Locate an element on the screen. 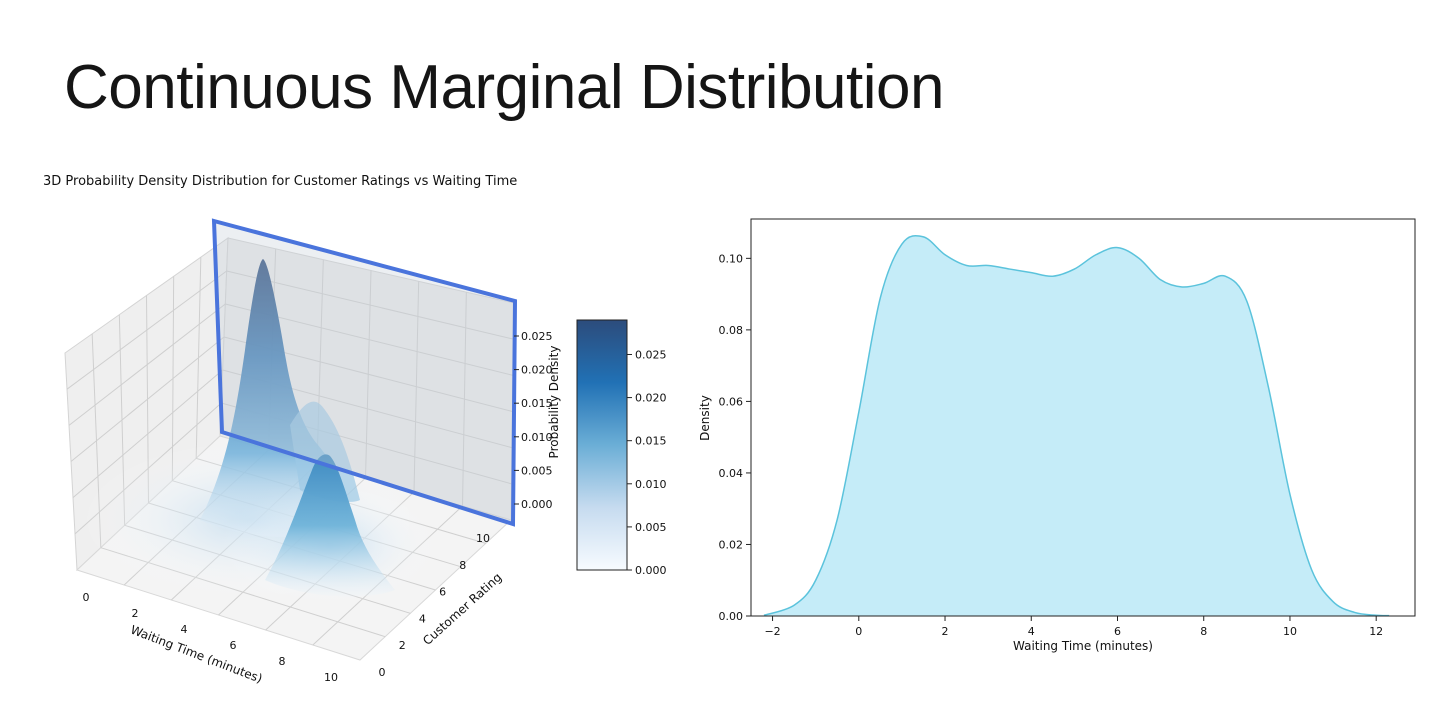 Image resolution: width=1440 pixels, height=710 pixels. y-tick-label-3d: 6 is located at coordinates (442, 592).